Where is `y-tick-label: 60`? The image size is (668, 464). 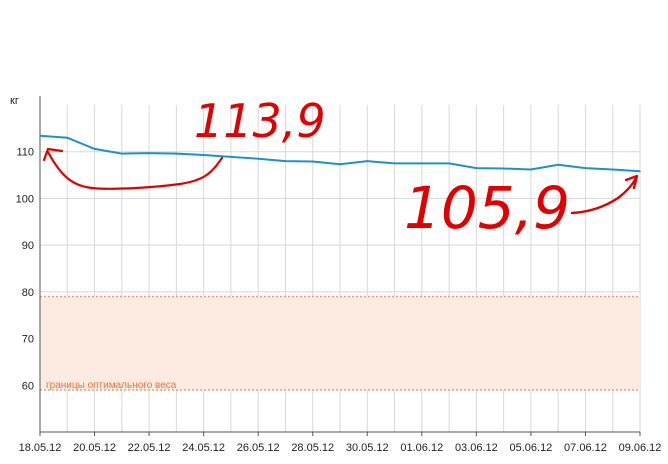 y-tick-label: 60 is located at coordinates (28, 386).